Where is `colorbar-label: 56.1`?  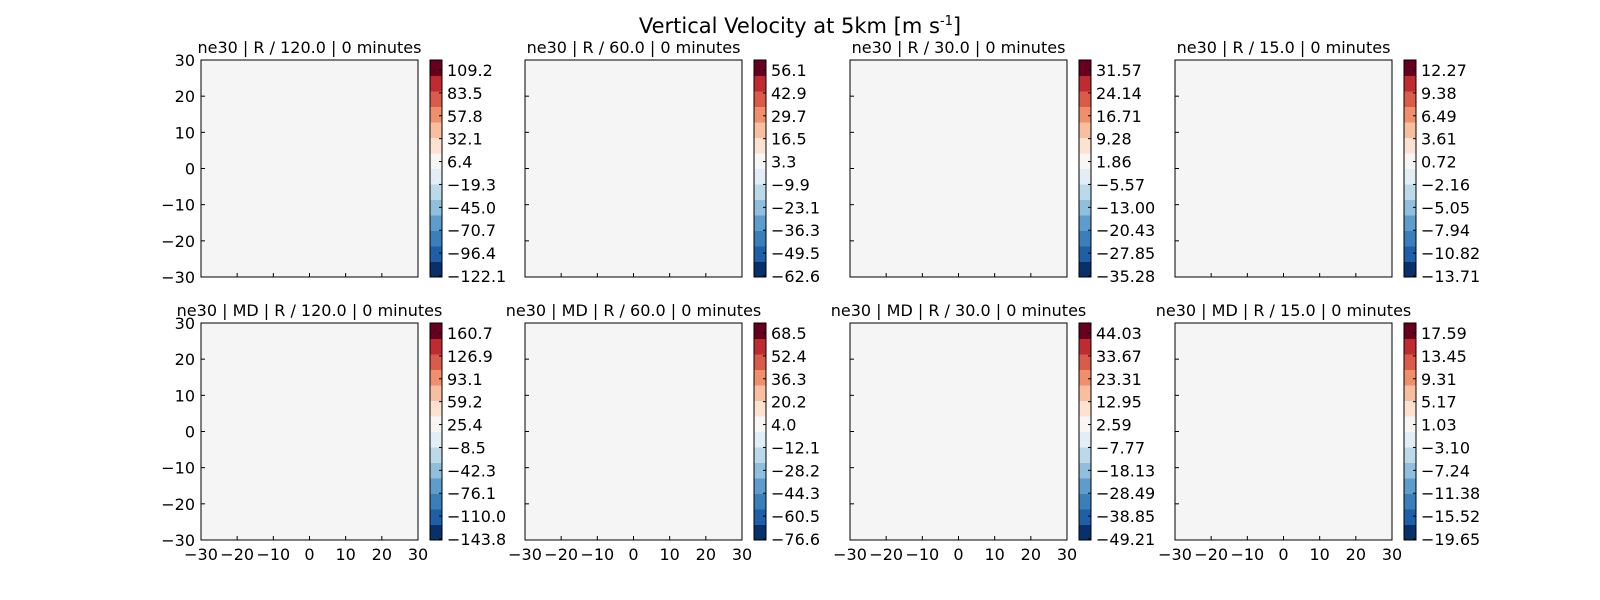
colorbar-label: 56.1 is located at coordinates (789, 70).